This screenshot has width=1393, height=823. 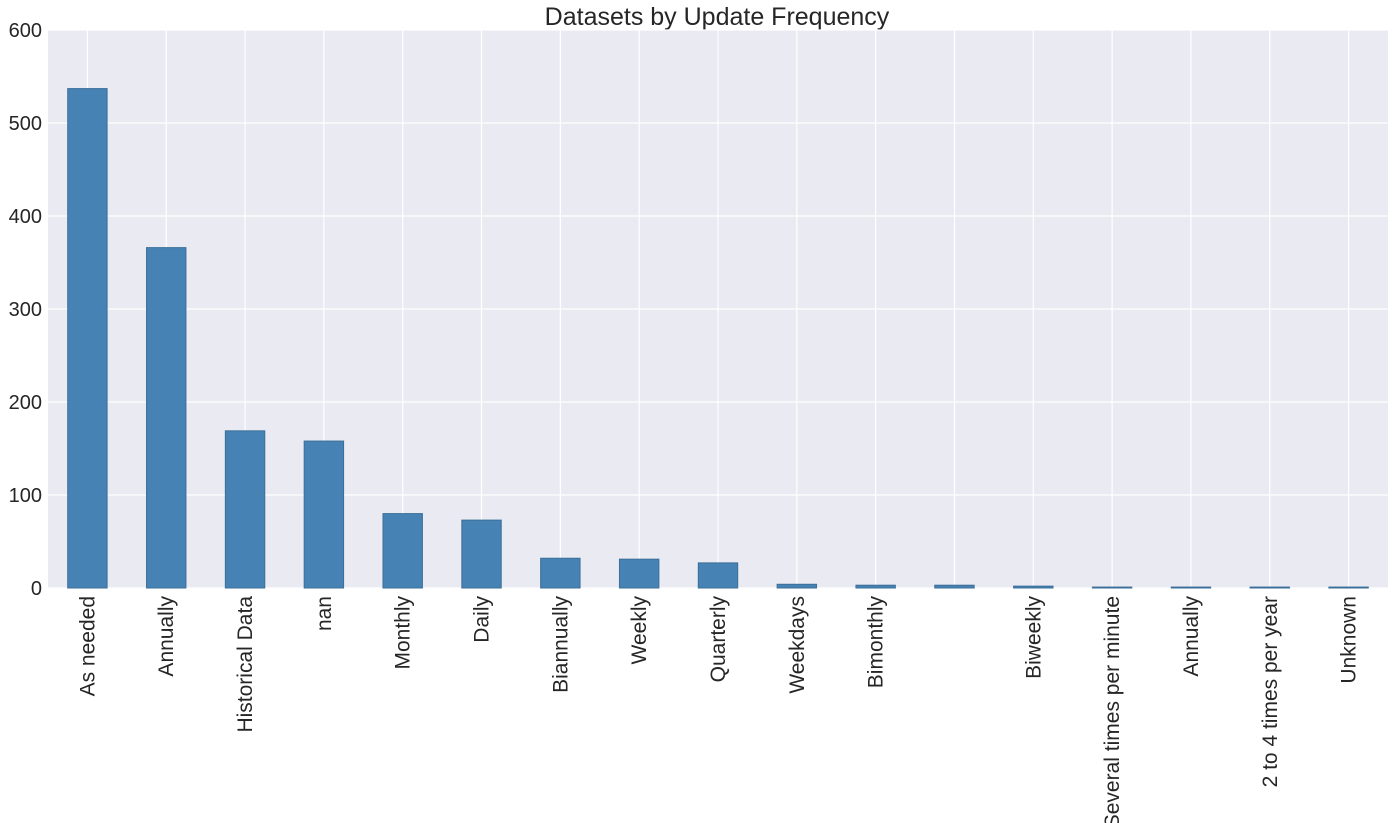 I want to click on y-tick-label: 200, so click(x=25, y=403).